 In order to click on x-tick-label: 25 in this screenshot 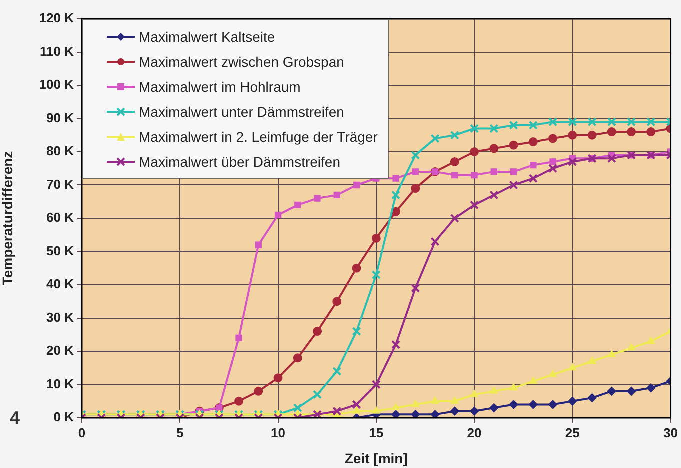, I will do `click(572, 432)`.